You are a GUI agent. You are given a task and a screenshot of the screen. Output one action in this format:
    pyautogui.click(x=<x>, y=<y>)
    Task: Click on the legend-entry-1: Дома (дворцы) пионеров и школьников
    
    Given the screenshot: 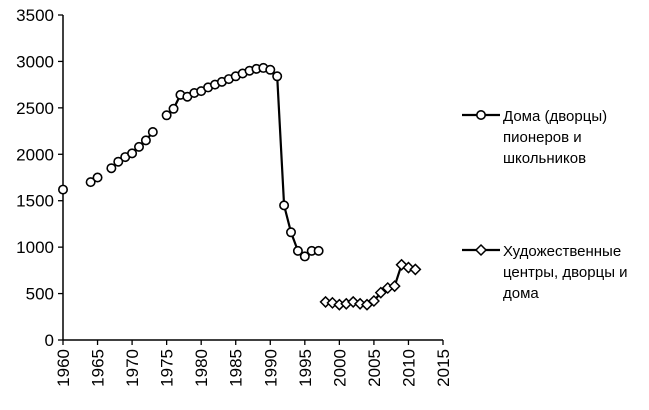 What is the action you would take?
    pyautogui.click(x=534, y=137)
    